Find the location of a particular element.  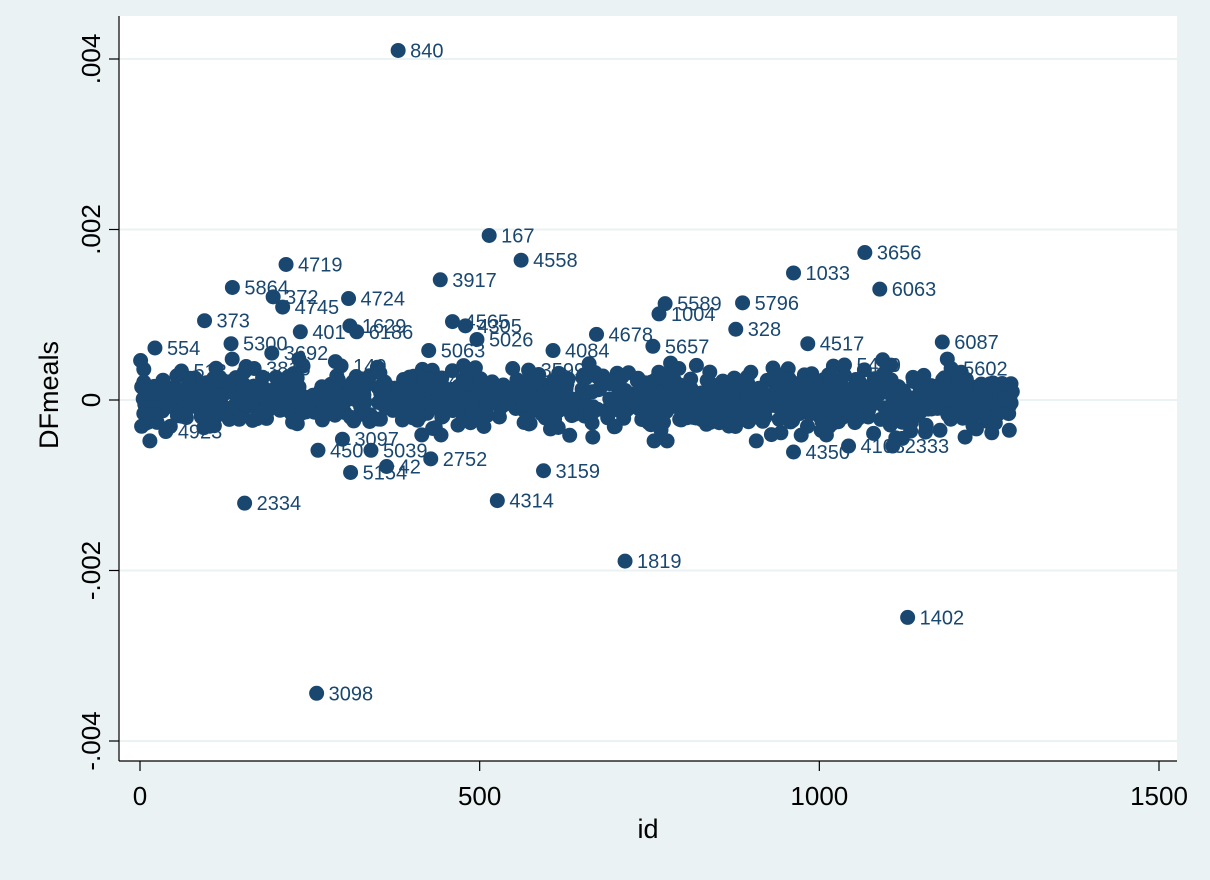

data-point-label-38: 1904 is located at coordinates (438, 381).